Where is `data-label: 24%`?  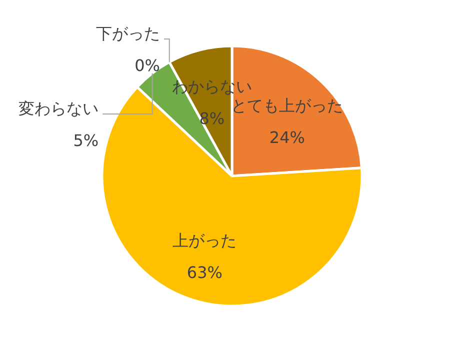
data-label: 24% is located at coordinates (287, 138).